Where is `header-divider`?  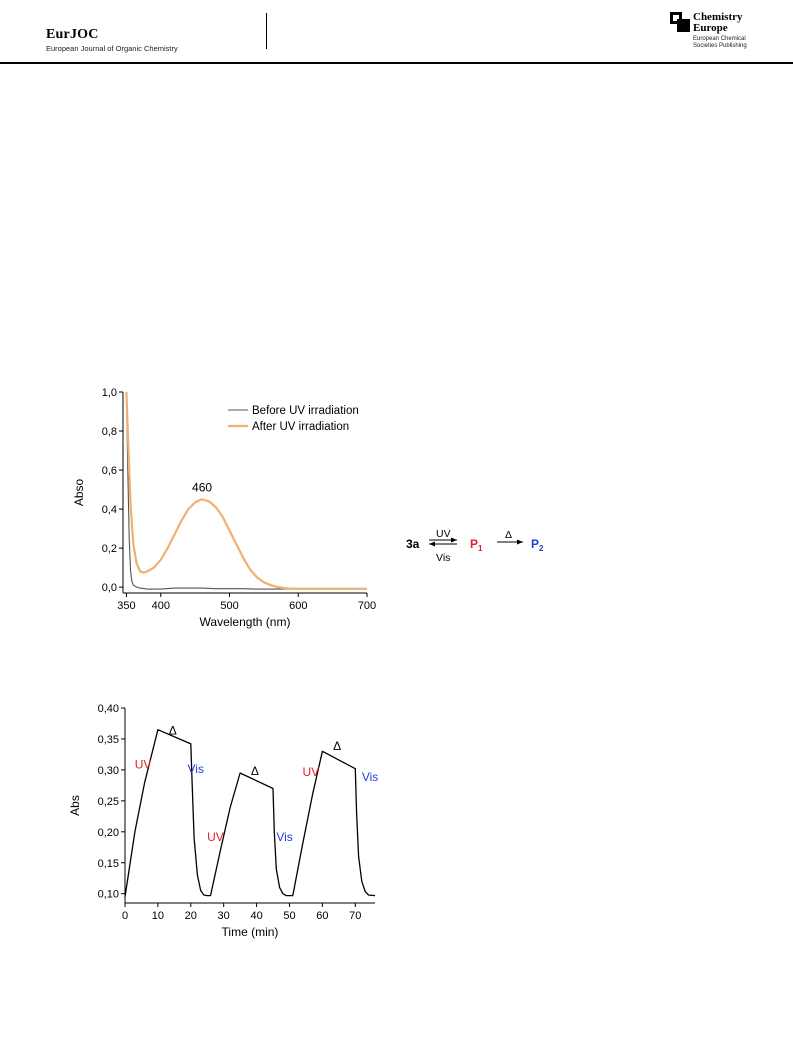
header-divider is located at coordinates (266, 31).